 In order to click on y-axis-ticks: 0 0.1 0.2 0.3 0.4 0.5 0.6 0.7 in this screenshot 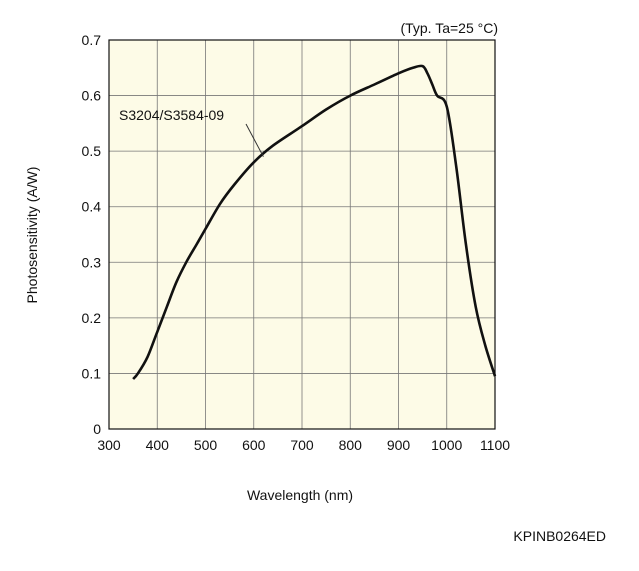, I will do `click(92, 234)`.